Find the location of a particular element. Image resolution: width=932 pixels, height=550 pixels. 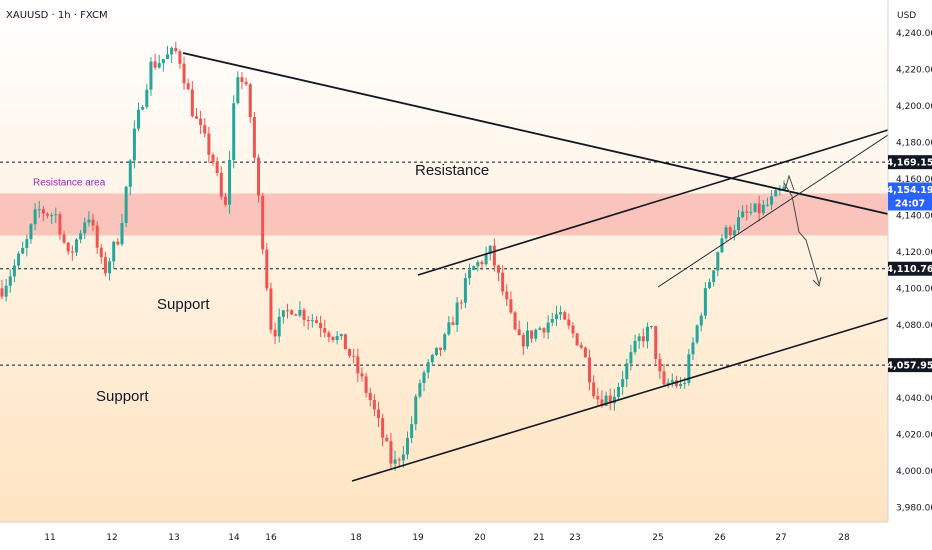

date-tick-label: 12 is located at coordinates (111, 538).